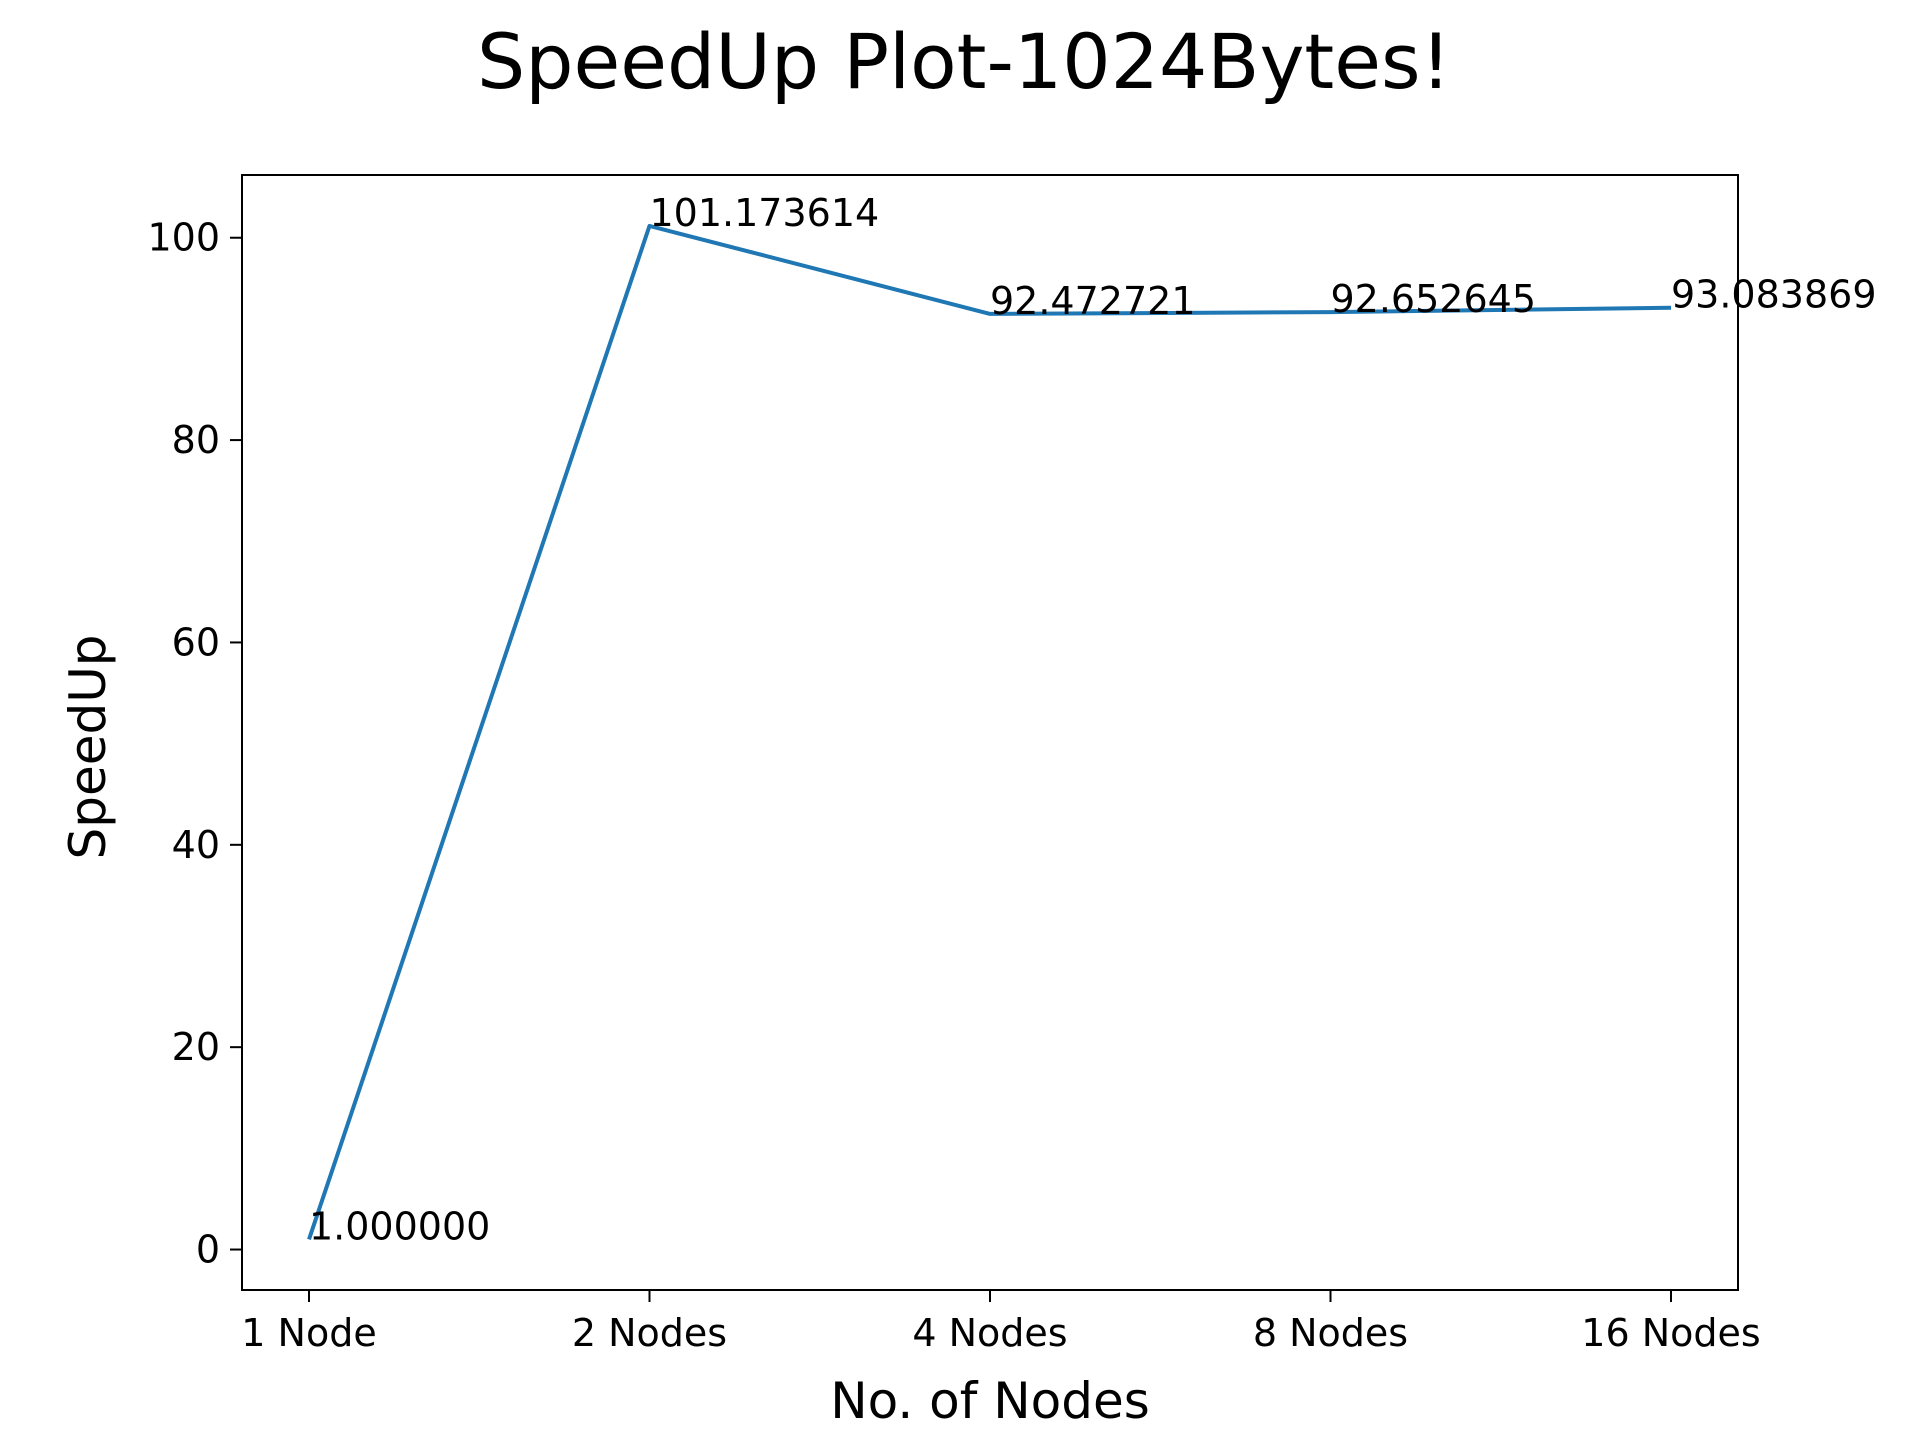 The width and height of the screenshot is (1920, 1440). What do you see at coordinates (989, 1333) in the screenshot?
I see `x-tick-label: 4 Nodes` at bounding box center [989, 1333].